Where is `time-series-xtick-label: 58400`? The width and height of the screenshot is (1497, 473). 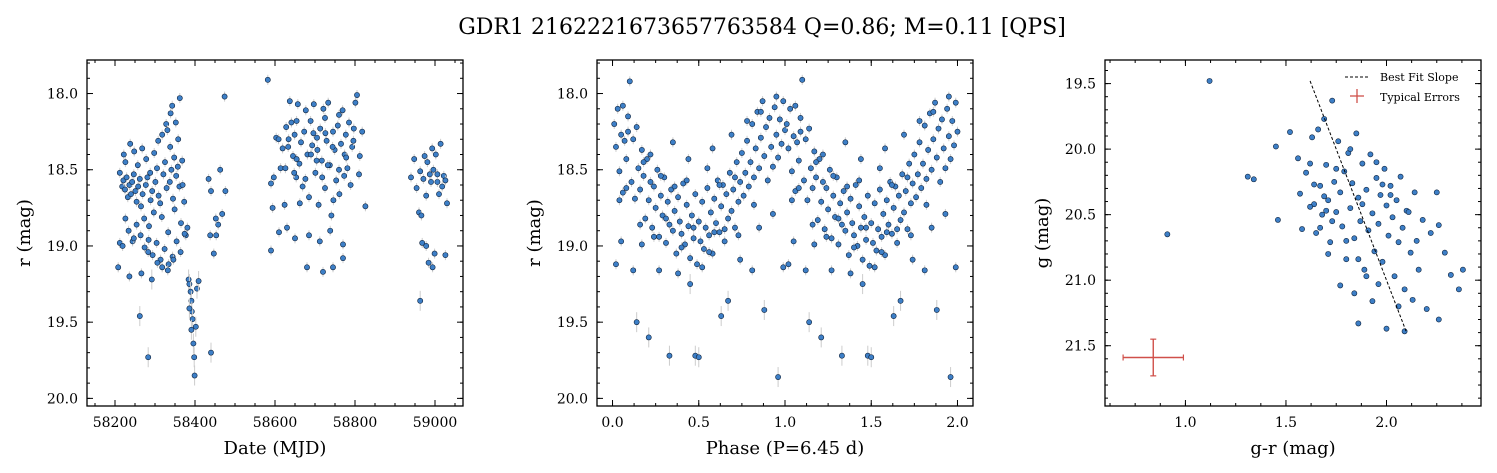
time-series-xtick-label: 58400 is located at coordinates (195, 423).